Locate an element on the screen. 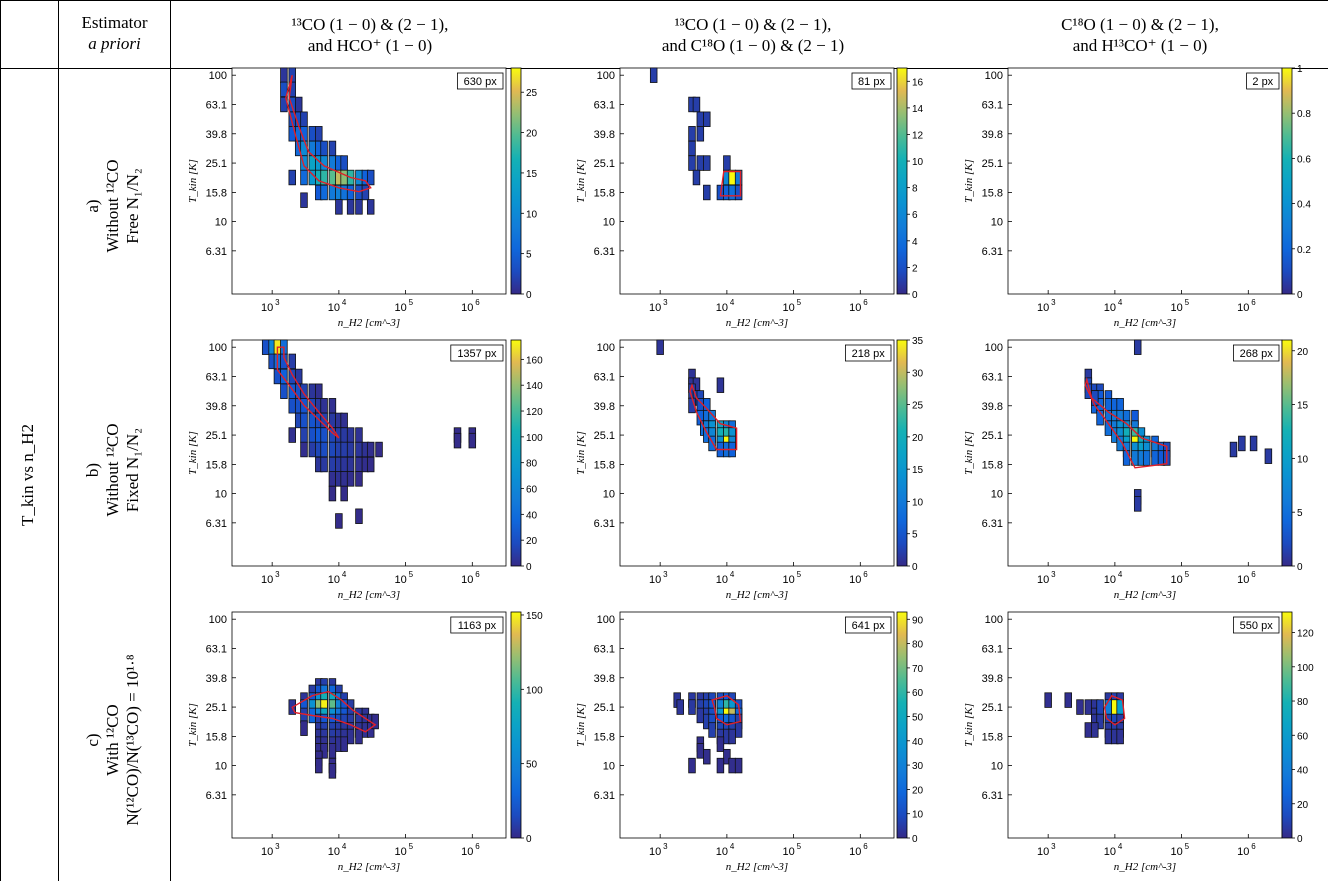 Image resolution: width=1328 pixels, height=881 pixels. estimator-header: Estimator a priori is located at coordinates (114, 33).